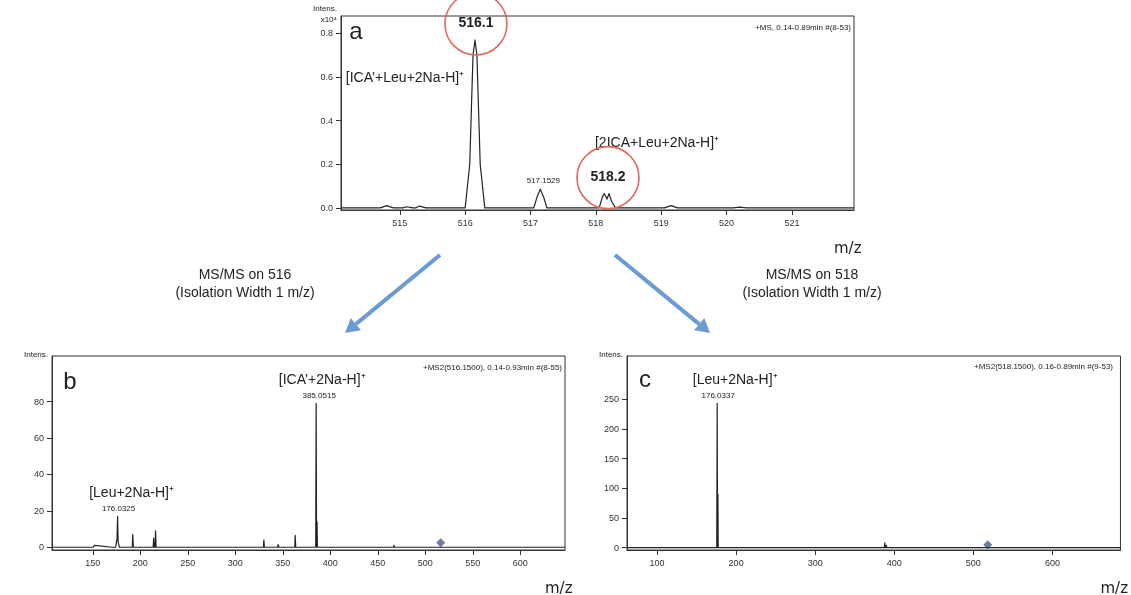 The image size is (1131, 595). I want to click on x-tick-label: 520, so click(727, 222).